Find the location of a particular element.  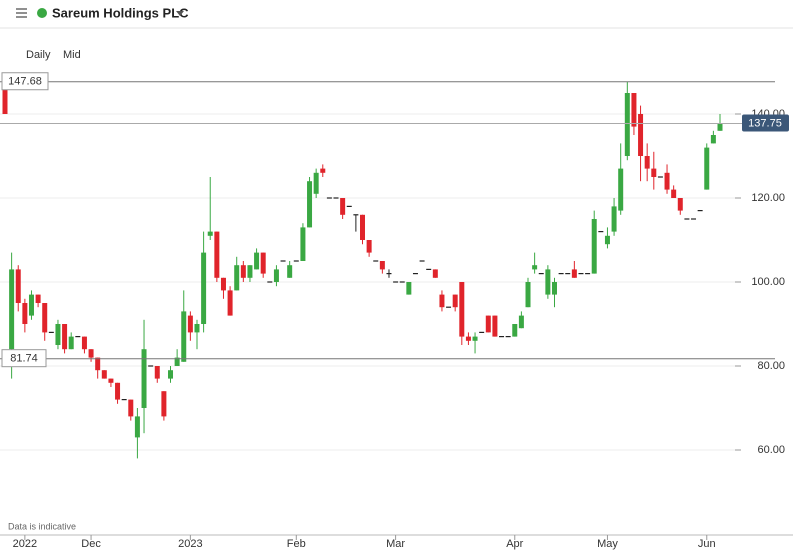

y-tick-label: 120.00 is located at coordinates (768, 198).